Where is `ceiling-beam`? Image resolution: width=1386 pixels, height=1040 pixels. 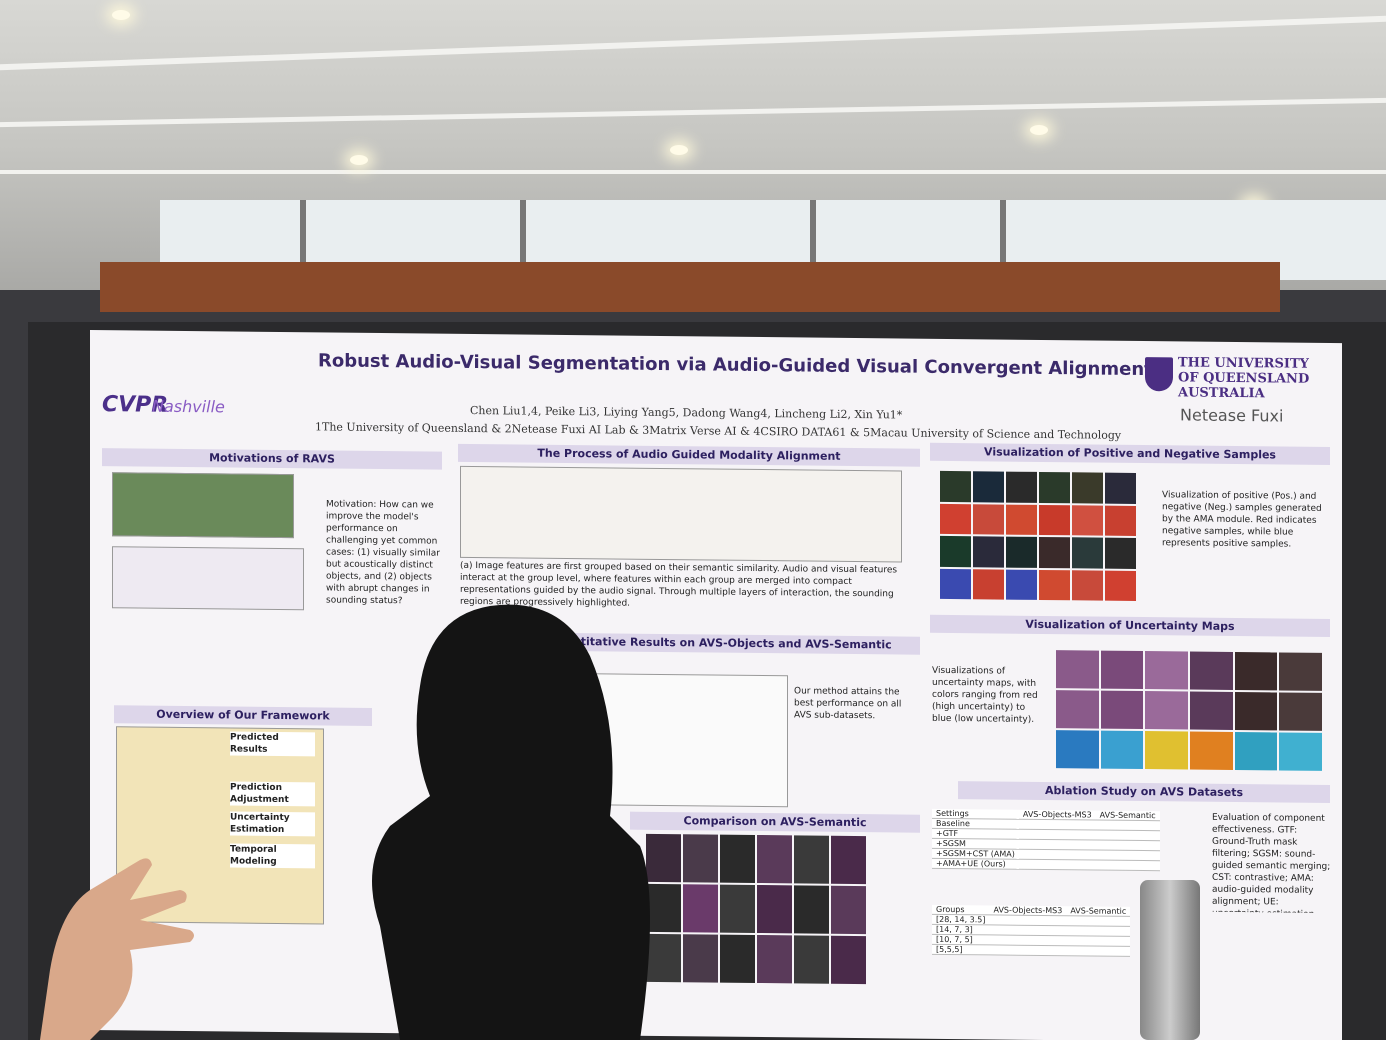 ceiling-beam is located at coordinates (693, 172).